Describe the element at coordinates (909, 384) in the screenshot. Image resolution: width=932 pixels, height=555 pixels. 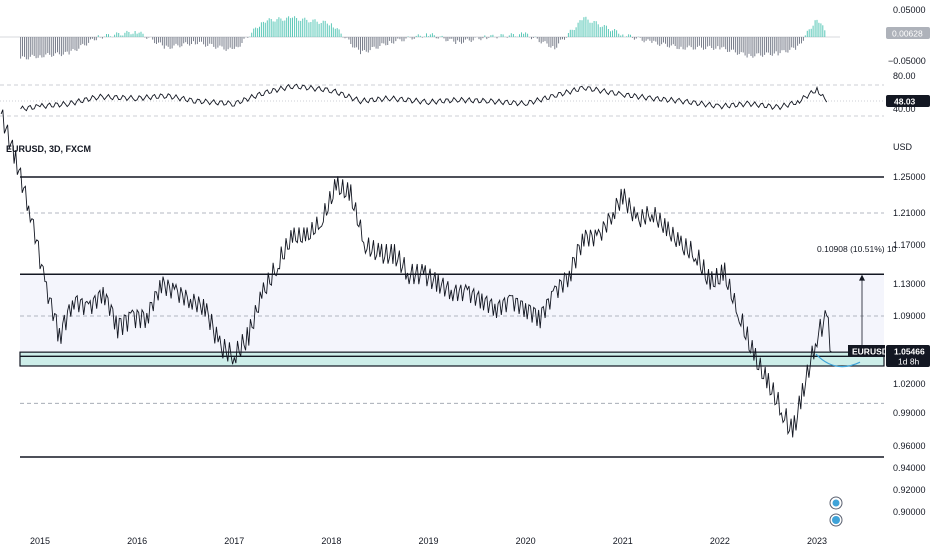
I see `price-axis-tick: 1.02000` at that location.